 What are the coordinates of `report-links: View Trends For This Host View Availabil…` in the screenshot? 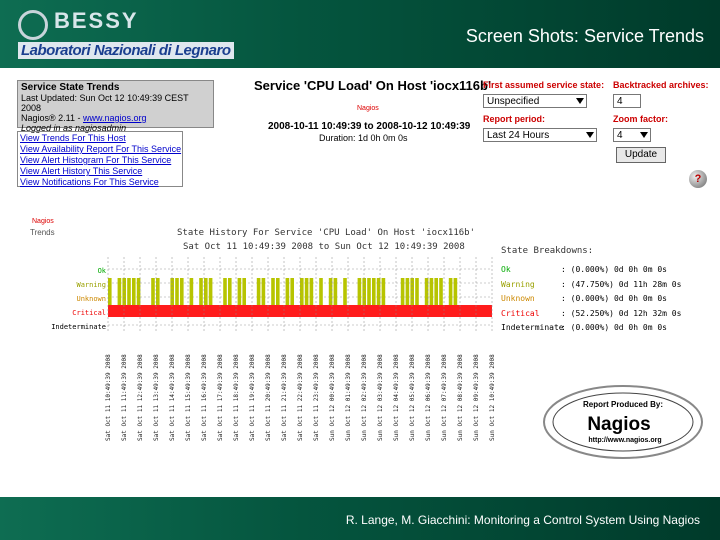 It's located at (100, 159).